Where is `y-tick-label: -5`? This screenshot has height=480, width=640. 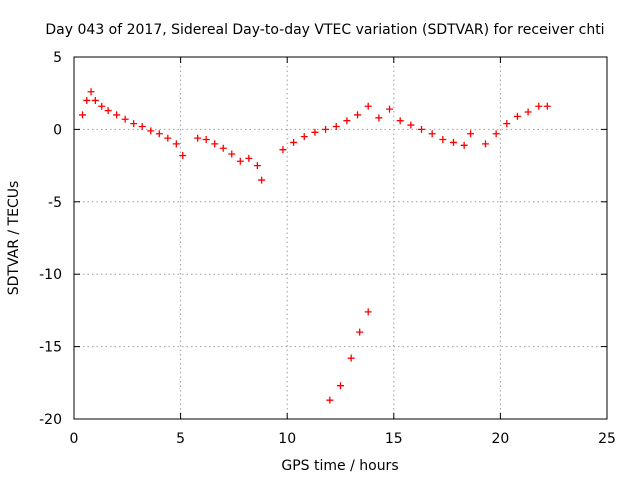 y-tick-label: -5 is located at coordinates (55, 203).